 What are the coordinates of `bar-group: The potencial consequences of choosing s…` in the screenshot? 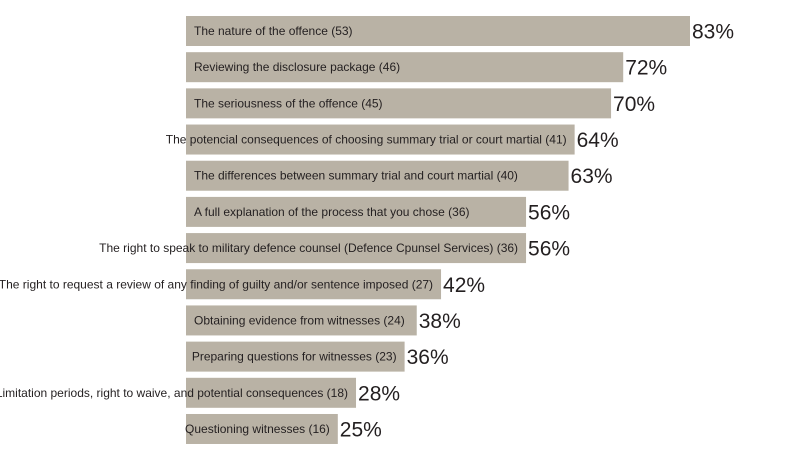 It's located at (392, 139).